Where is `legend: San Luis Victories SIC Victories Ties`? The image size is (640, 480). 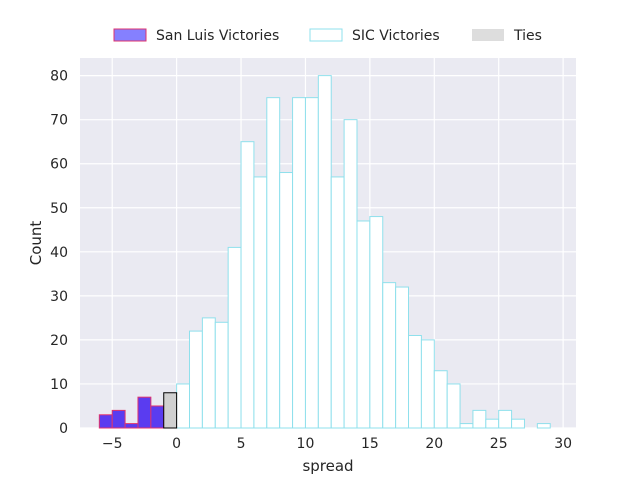 legend: San Luis Victories SIC Victories Ties is located at coordinates (327, 36).